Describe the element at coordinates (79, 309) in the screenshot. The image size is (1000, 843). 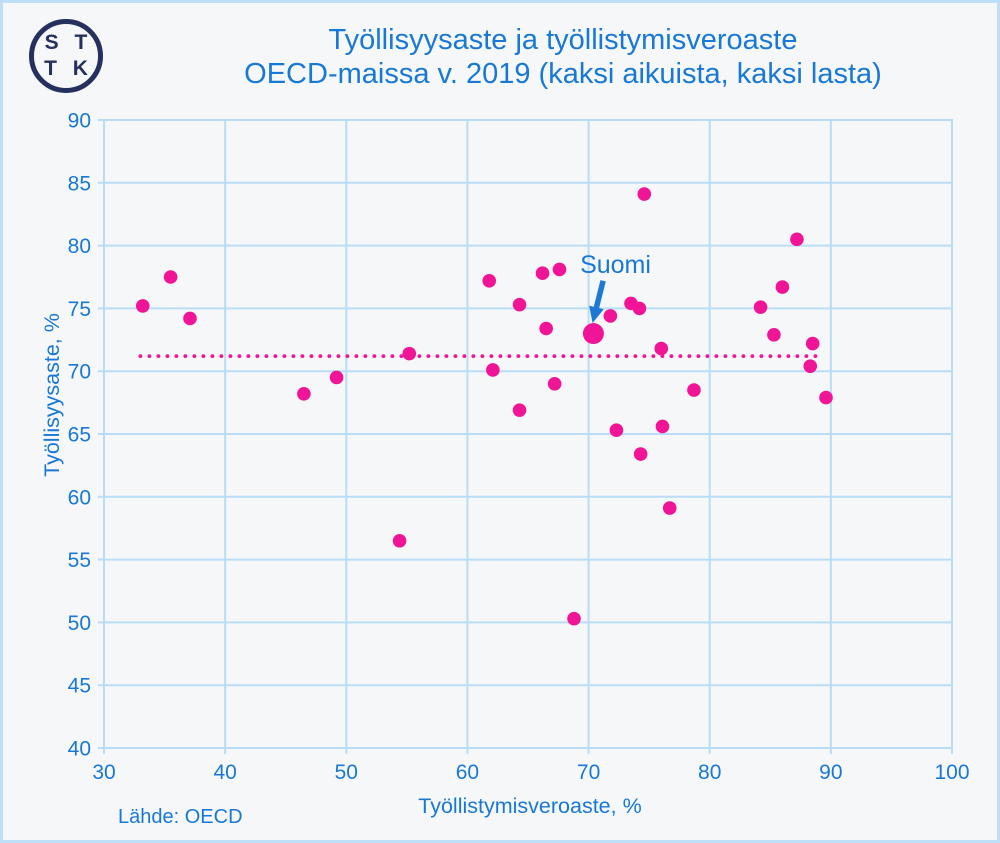
I see `y-tick-label: 75` at that location.